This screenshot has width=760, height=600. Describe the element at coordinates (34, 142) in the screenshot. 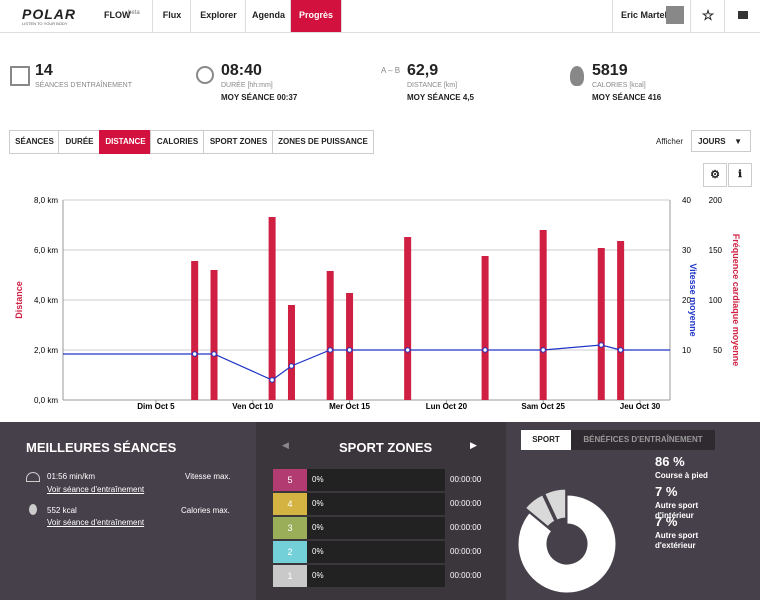

I see `tab: SÉANCES` at that location.